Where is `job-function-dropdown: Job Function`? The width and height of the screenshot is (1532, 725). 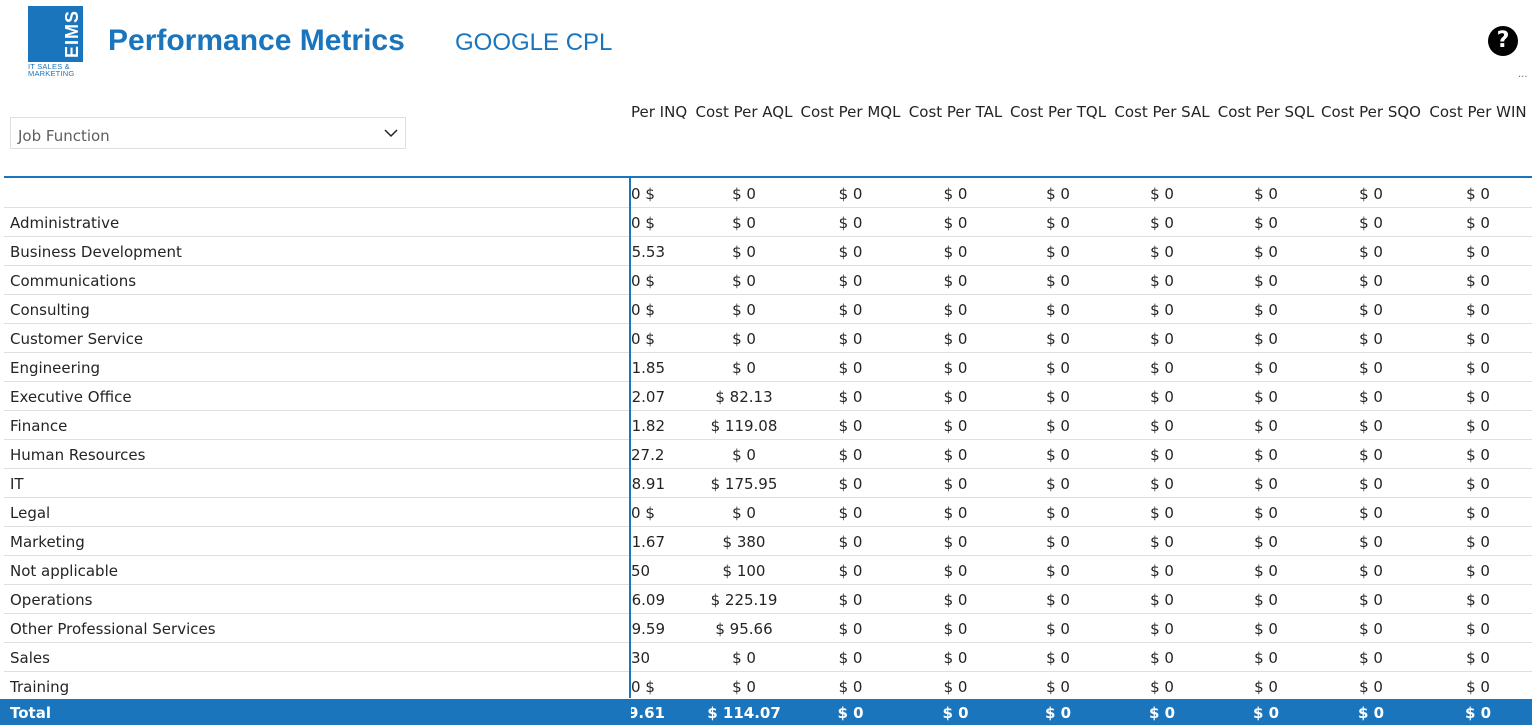
job-function-dropdown: Job Function is located at coordinates (208, 133).